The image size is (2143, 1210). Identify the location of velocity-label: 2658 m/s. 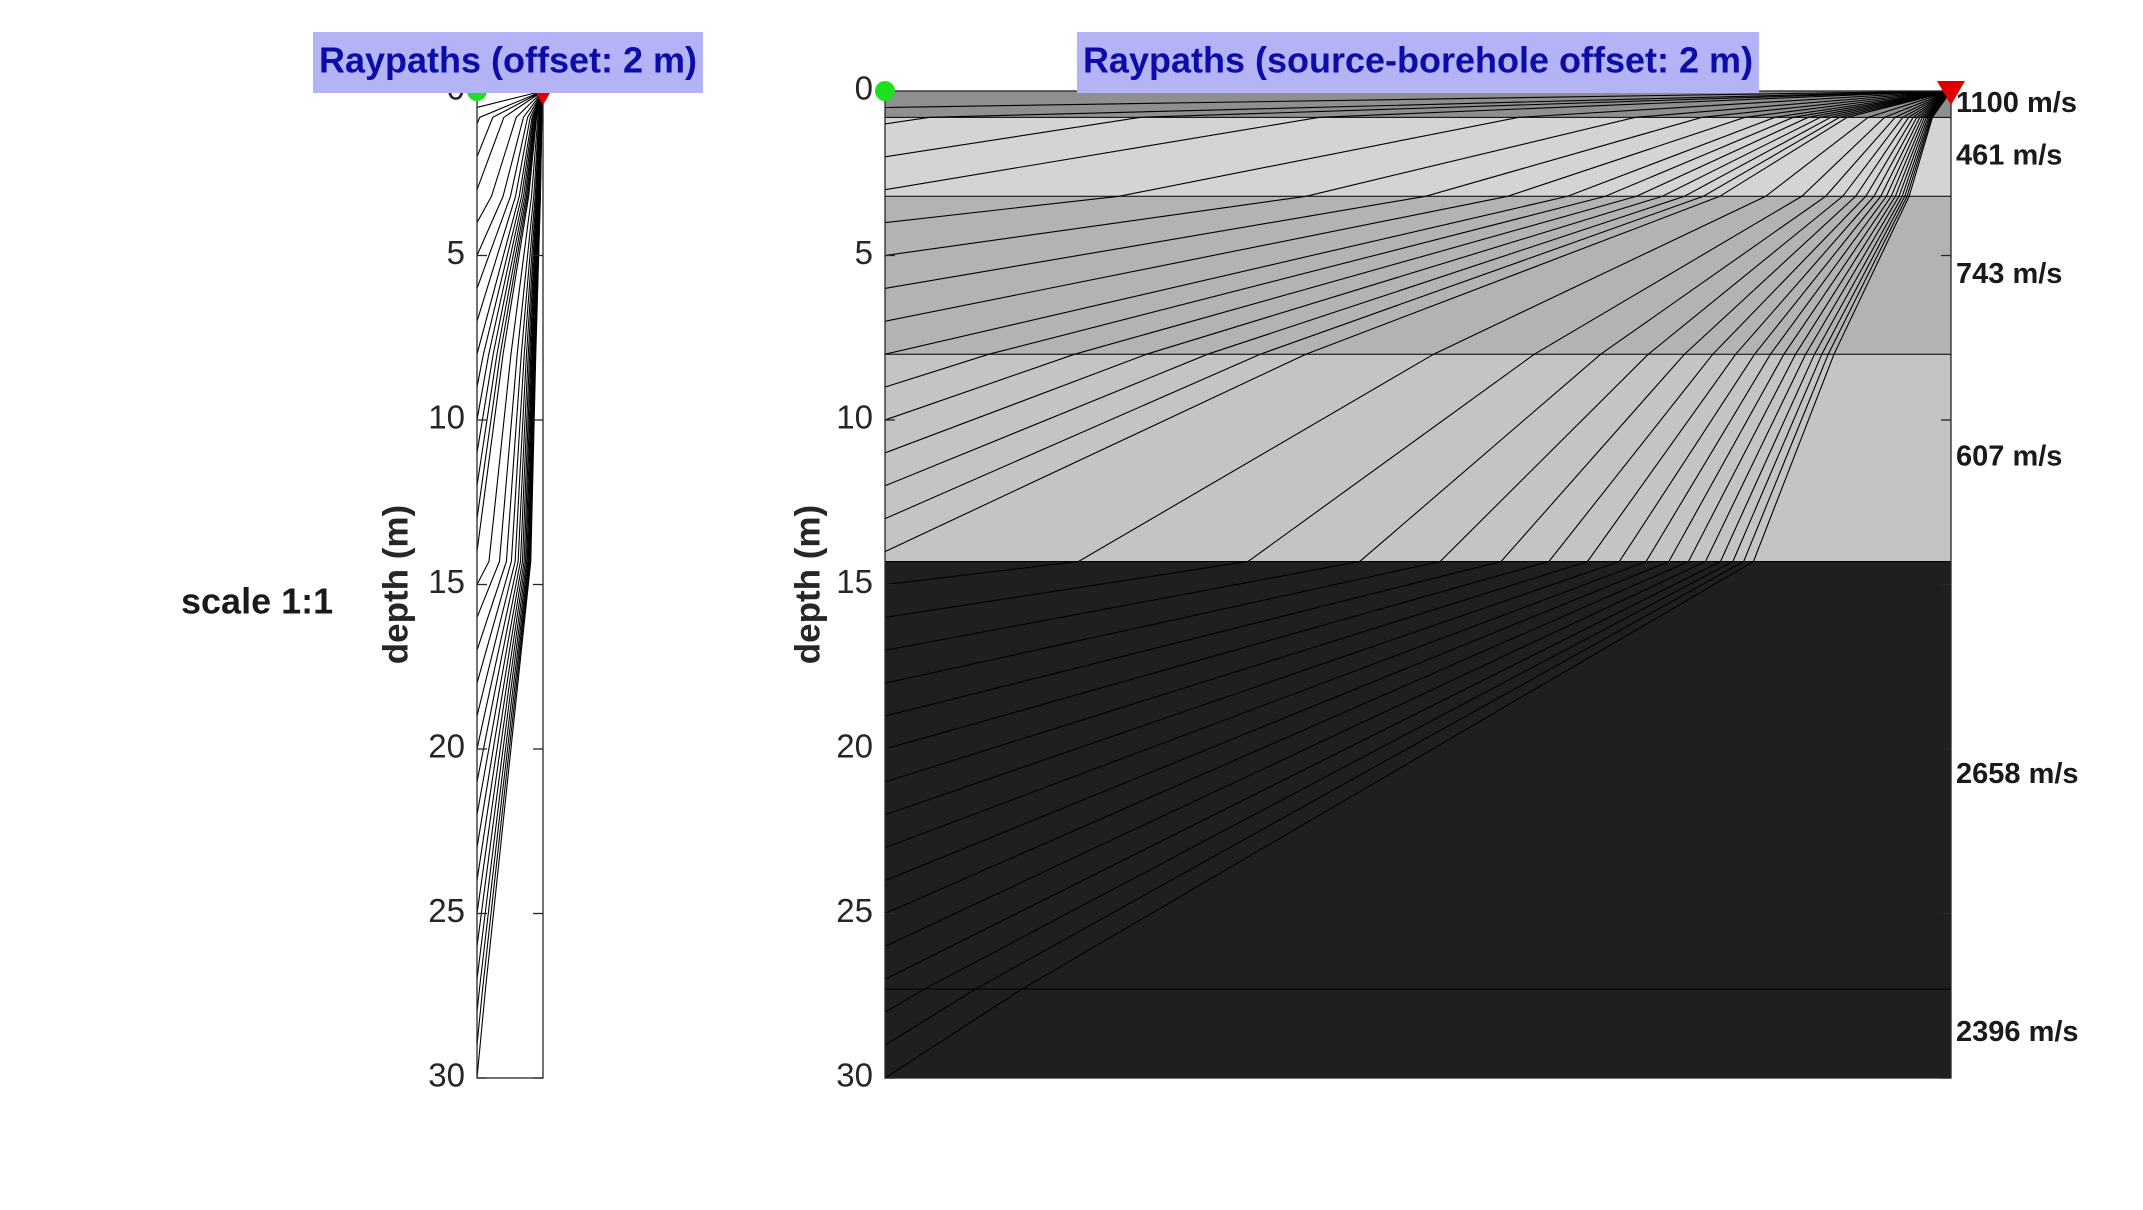
(2017, 774).